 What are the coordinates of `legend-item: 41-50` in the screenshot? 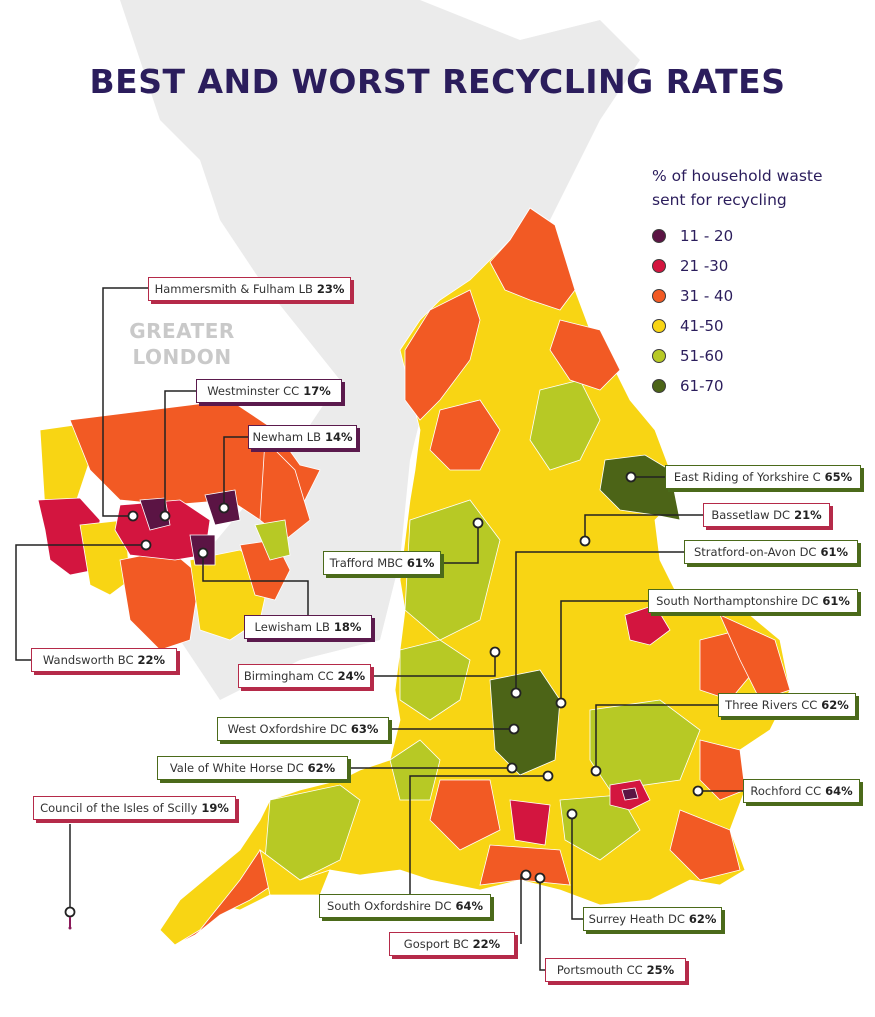 It's located at (688, 326).